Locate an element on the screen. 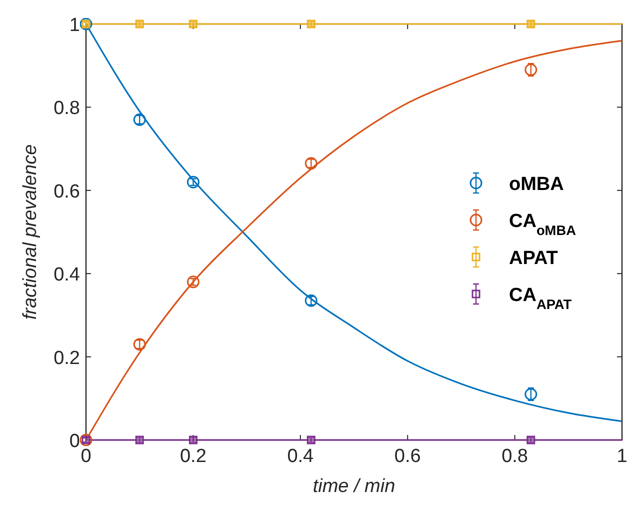 Image resolution: width=643 pixels, height=509 pixels. x-tick-label: 0.4 is located at coordinates (300, 456).